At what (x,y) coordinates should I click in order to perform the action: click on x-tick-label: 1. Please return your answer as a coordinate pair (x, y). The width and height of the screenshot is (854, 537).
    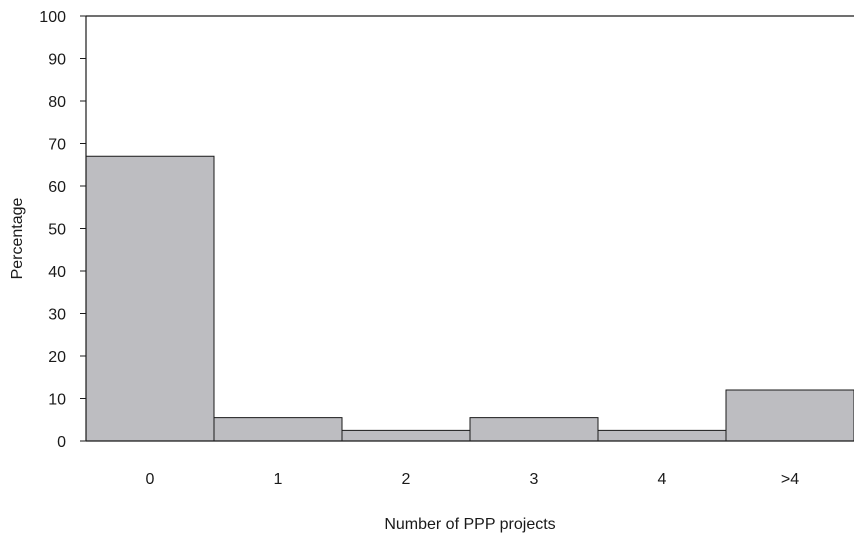
    Looking at the image, I should click on (278, 479).